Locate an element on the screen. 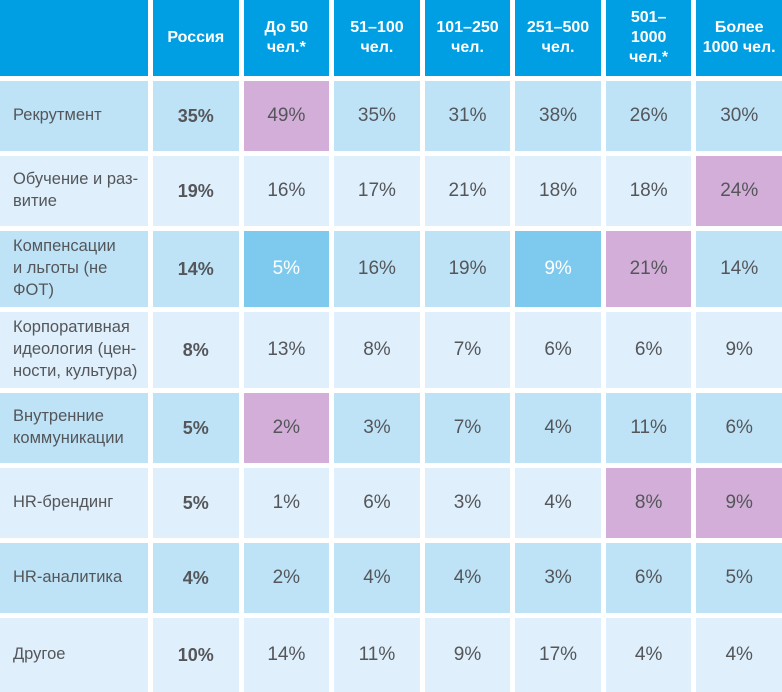  row-label-recruitment: Рекрутмент is located at coordinates (74, 116).